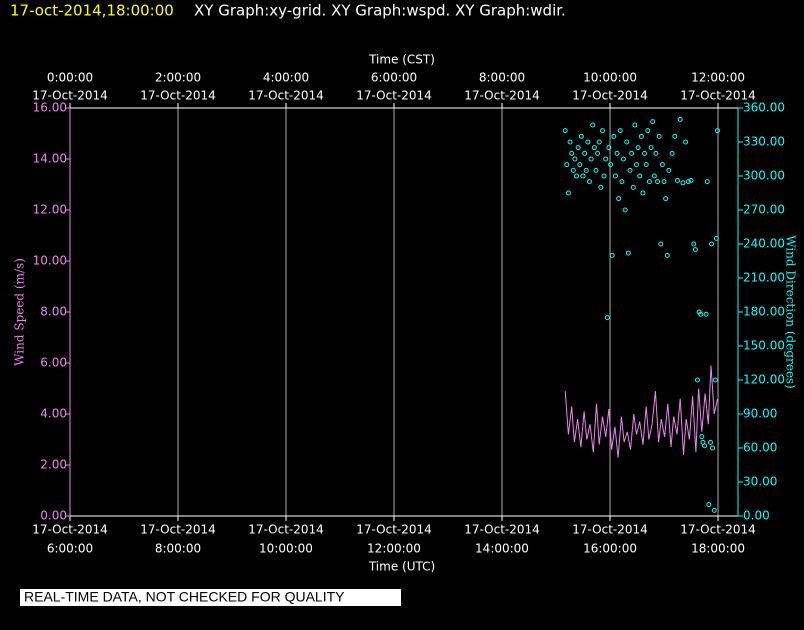 This screenshot has width=804, height=630. I want to click on x-tick-label: 10:00:00, so click(286, 549).